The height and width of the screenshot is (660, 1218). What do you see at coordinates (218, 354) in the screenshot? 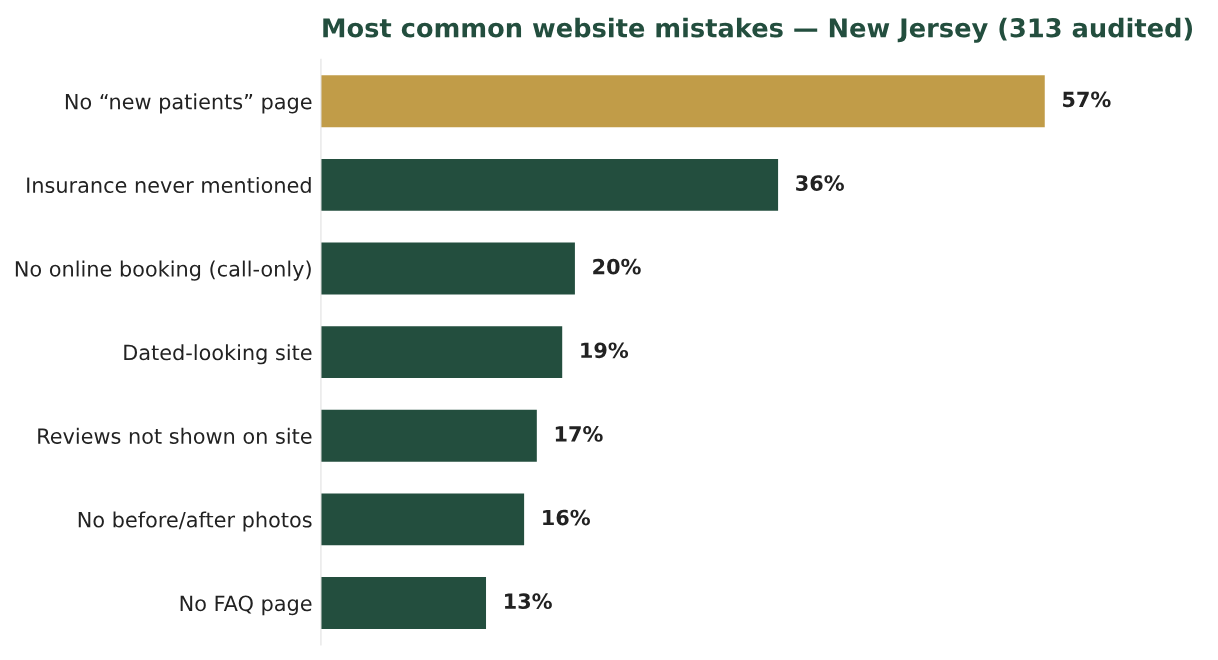
I see `y-tick-label: Dated-looking site` at bounding box center [218, 354].